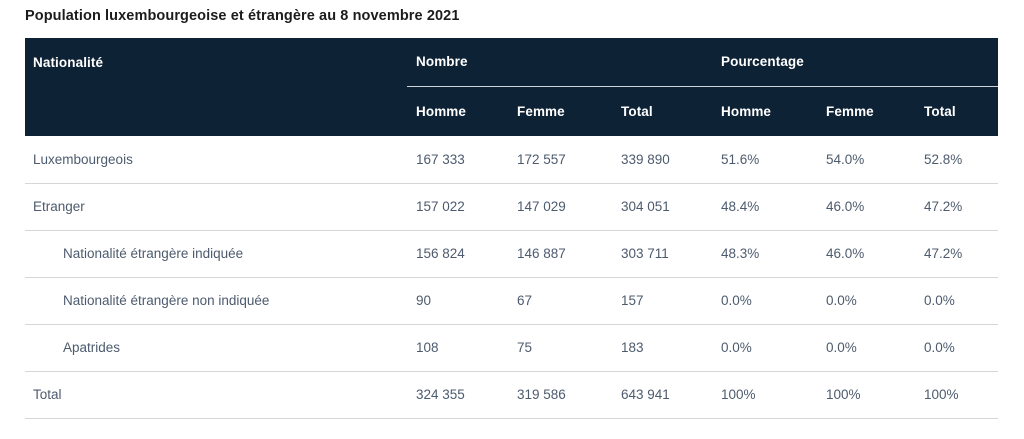  I want to click on cell-nombre-total: 303 711, so click(662, 254).